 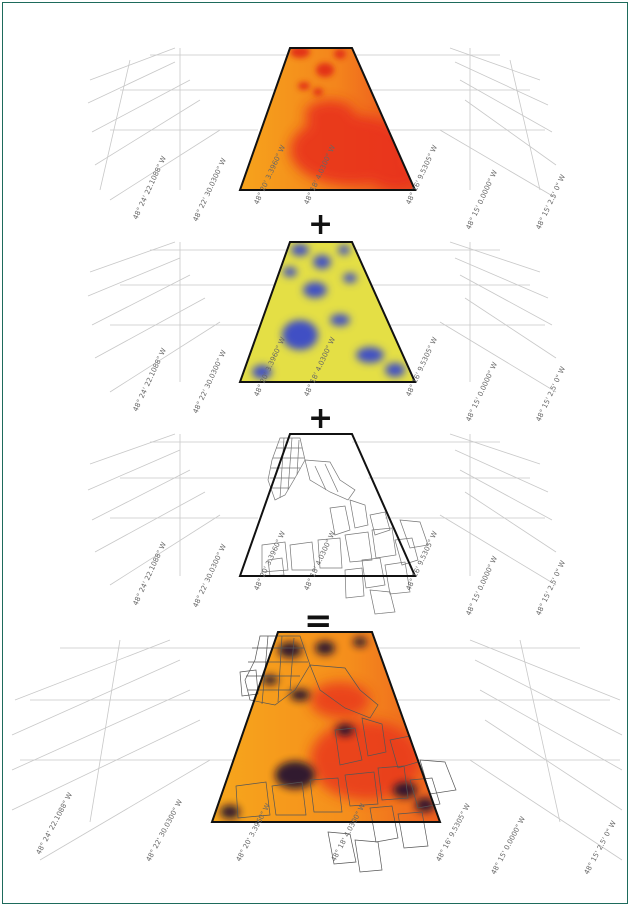 I want to click on parcel-layer-outline, so click(x=327, y=505).